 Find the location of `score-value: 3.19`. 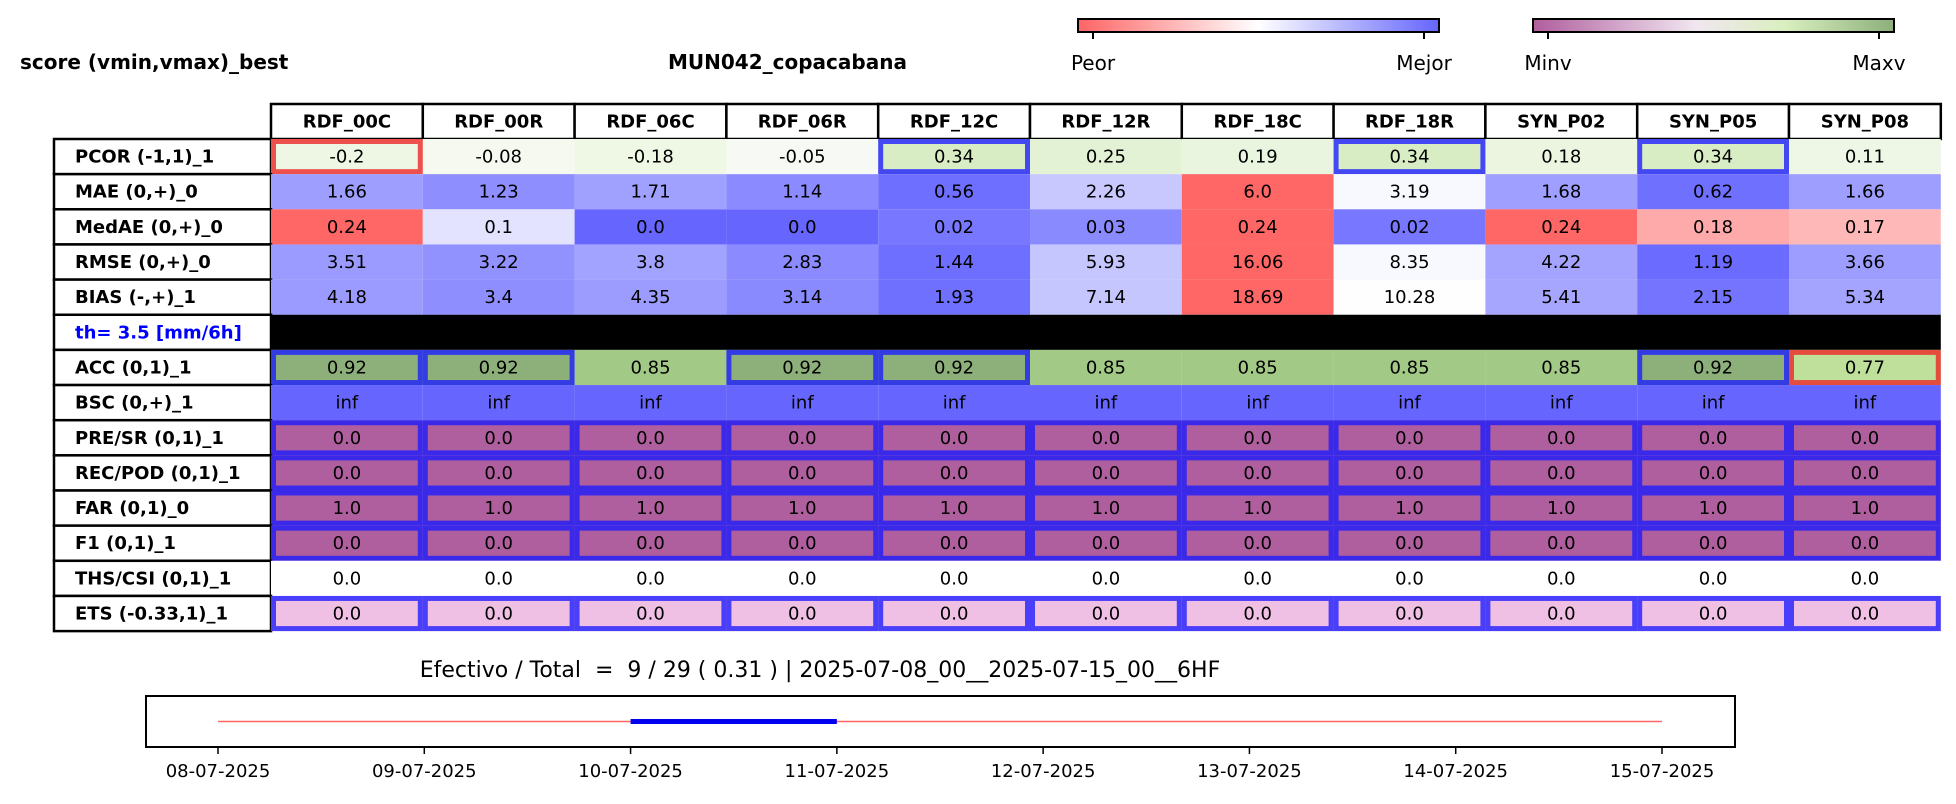

score-value: 3.19 is located at coordinates (1409, 192).